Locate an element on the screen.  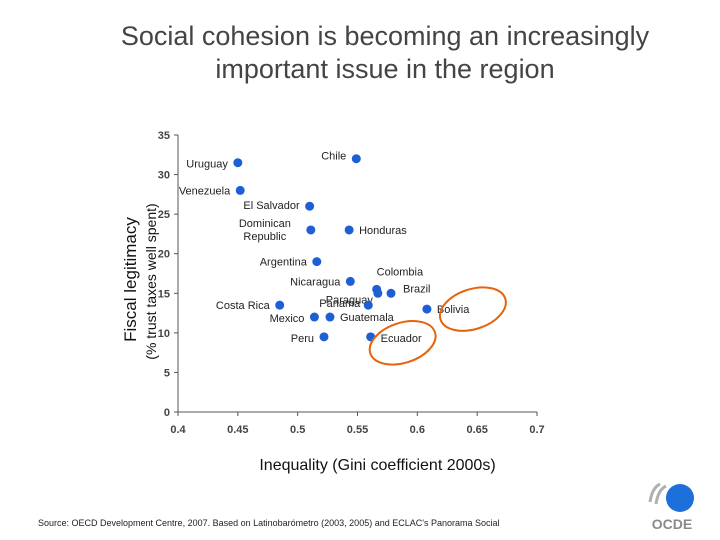
point-mexico is located at coordinates (314, 317).